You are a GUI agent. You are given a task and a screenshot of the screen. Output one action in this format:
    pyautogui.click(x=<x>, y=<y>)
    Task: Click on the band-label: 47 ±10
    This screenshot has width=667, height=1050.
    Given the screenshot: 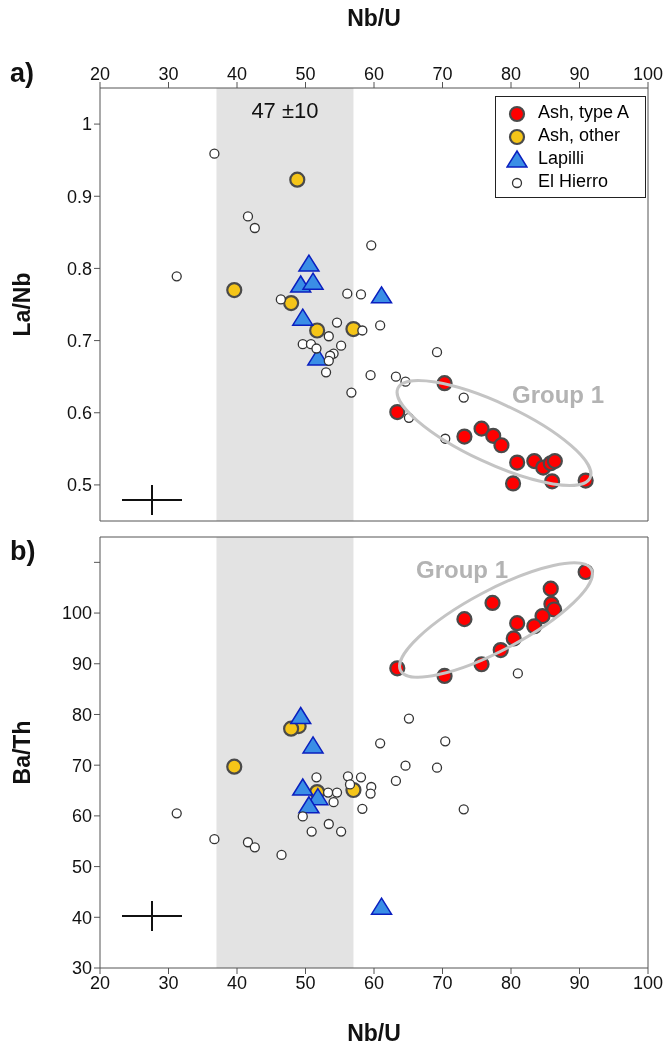 What is the action you would take?
    pyautogui.click(x=285, y=110)
    